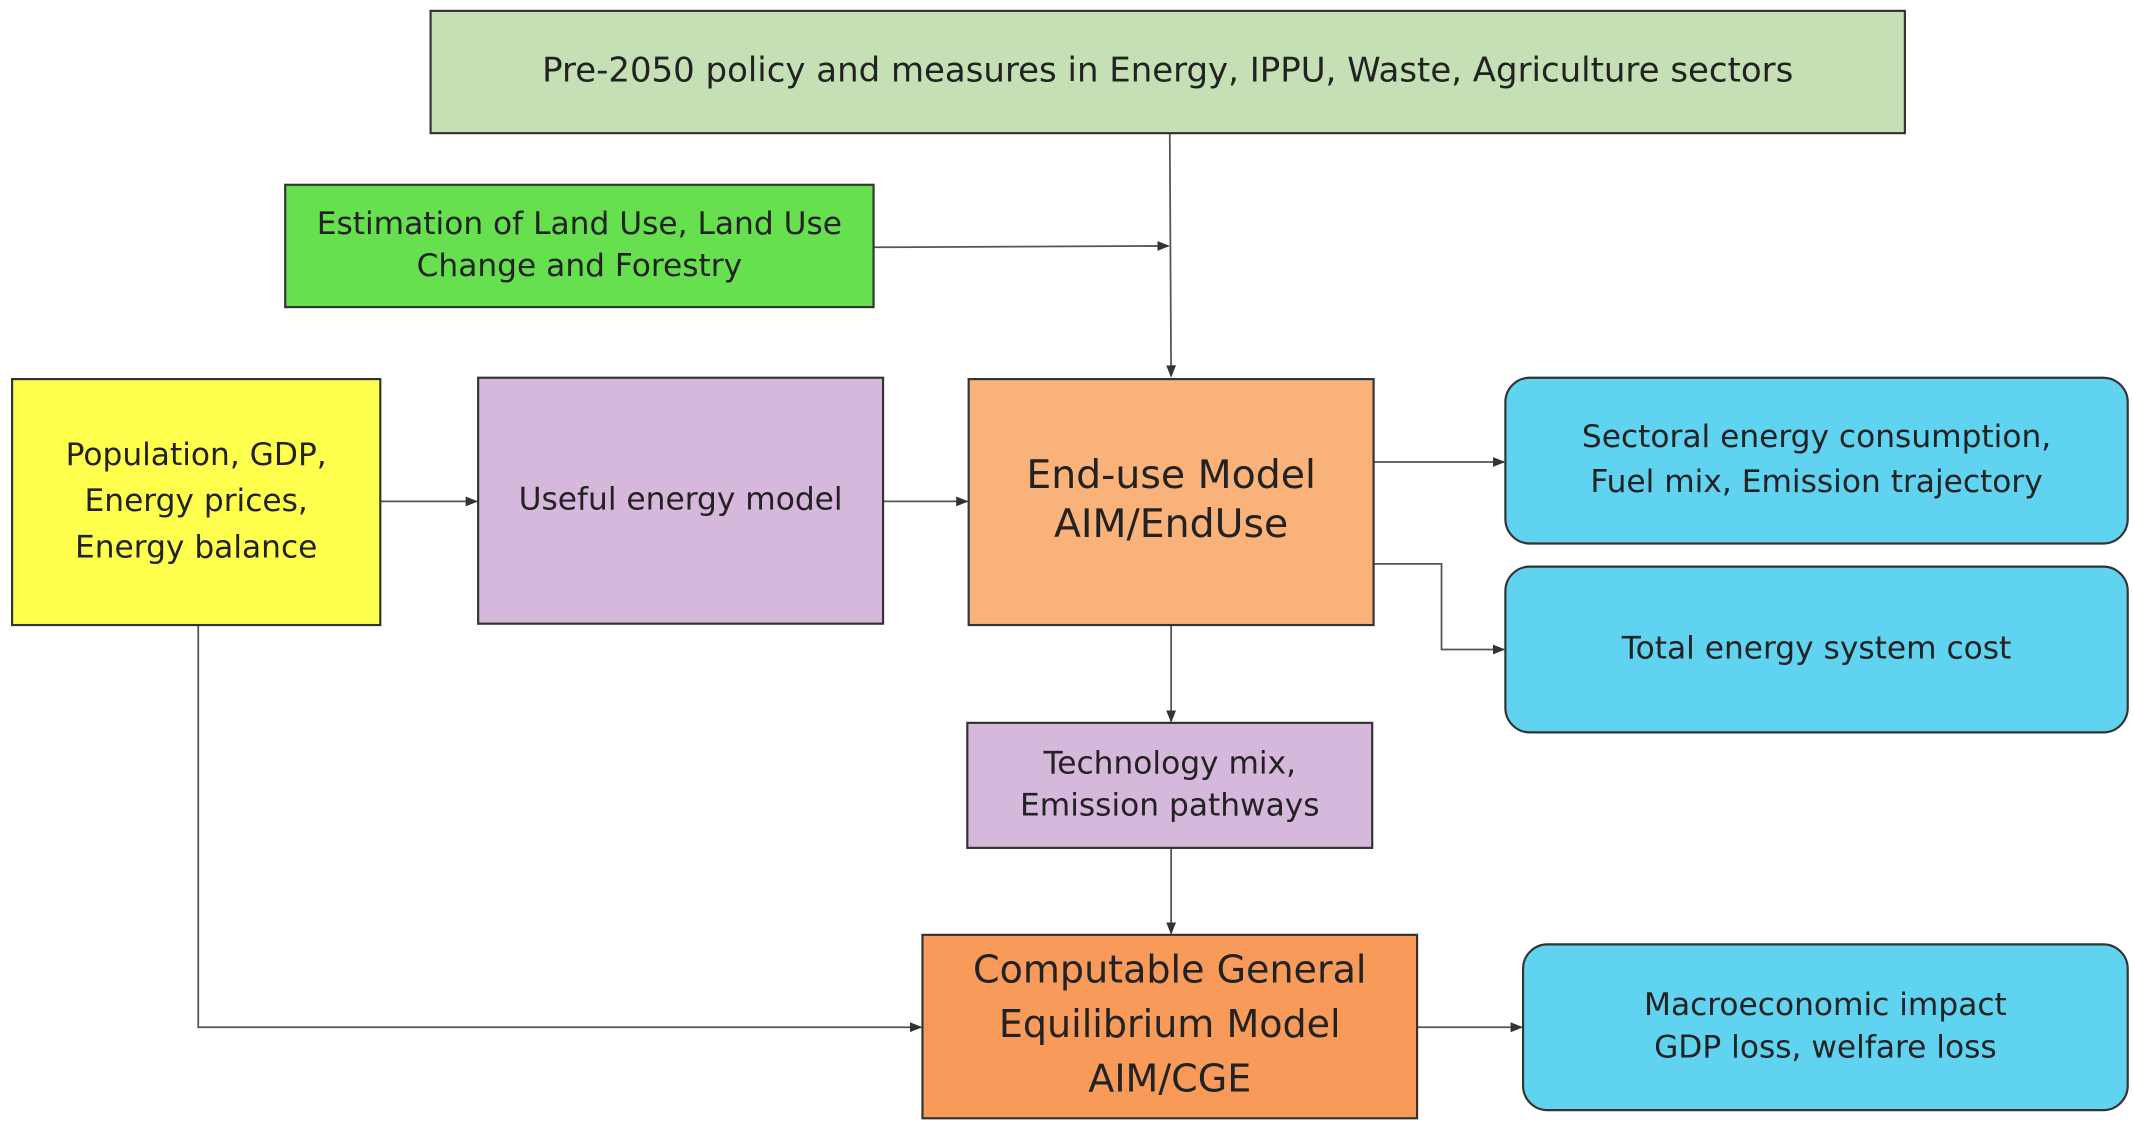  Describe the element at coordinates (1825, 1005) in the screenshot. I see `node-label: Macroeconomic impact` at that location.